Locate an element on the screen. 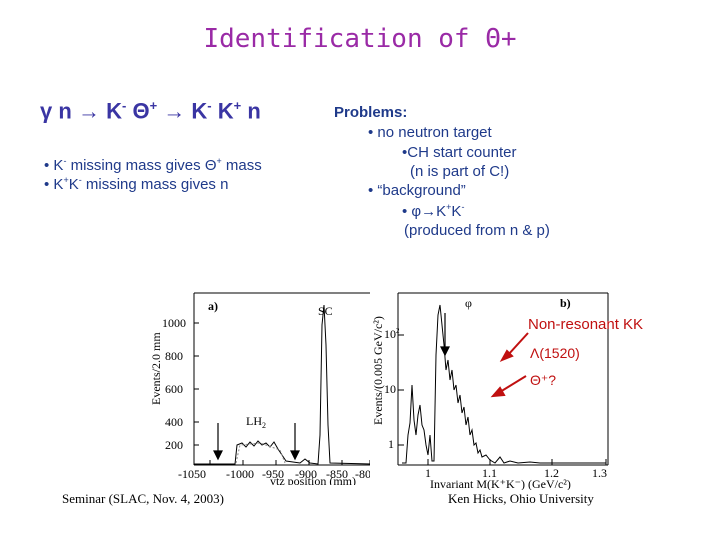  plot-b-ytick: 1 is located at coordinates (391, 444).